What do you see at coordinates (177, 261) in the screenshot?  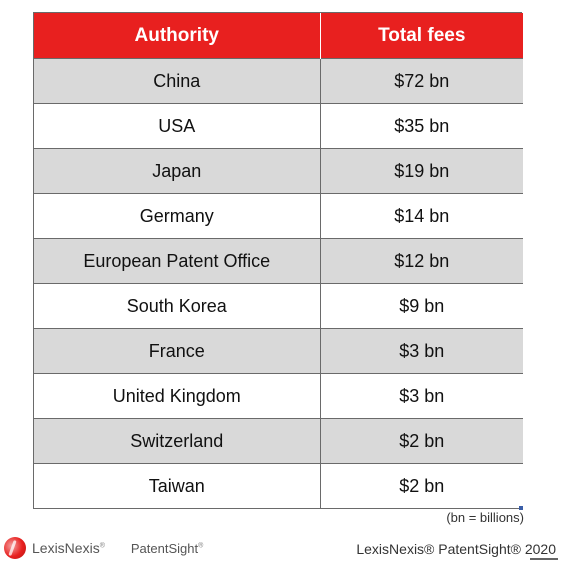 I see `authority-cell: European Patent Office` at bounding box center [177, 261].